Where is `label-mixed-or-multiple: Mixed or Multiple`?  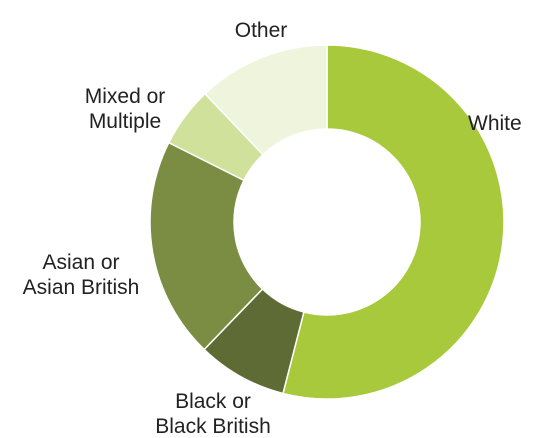 label-mixed-or-multiple: Mixed or Multiple is located at coordinates (125, 109).